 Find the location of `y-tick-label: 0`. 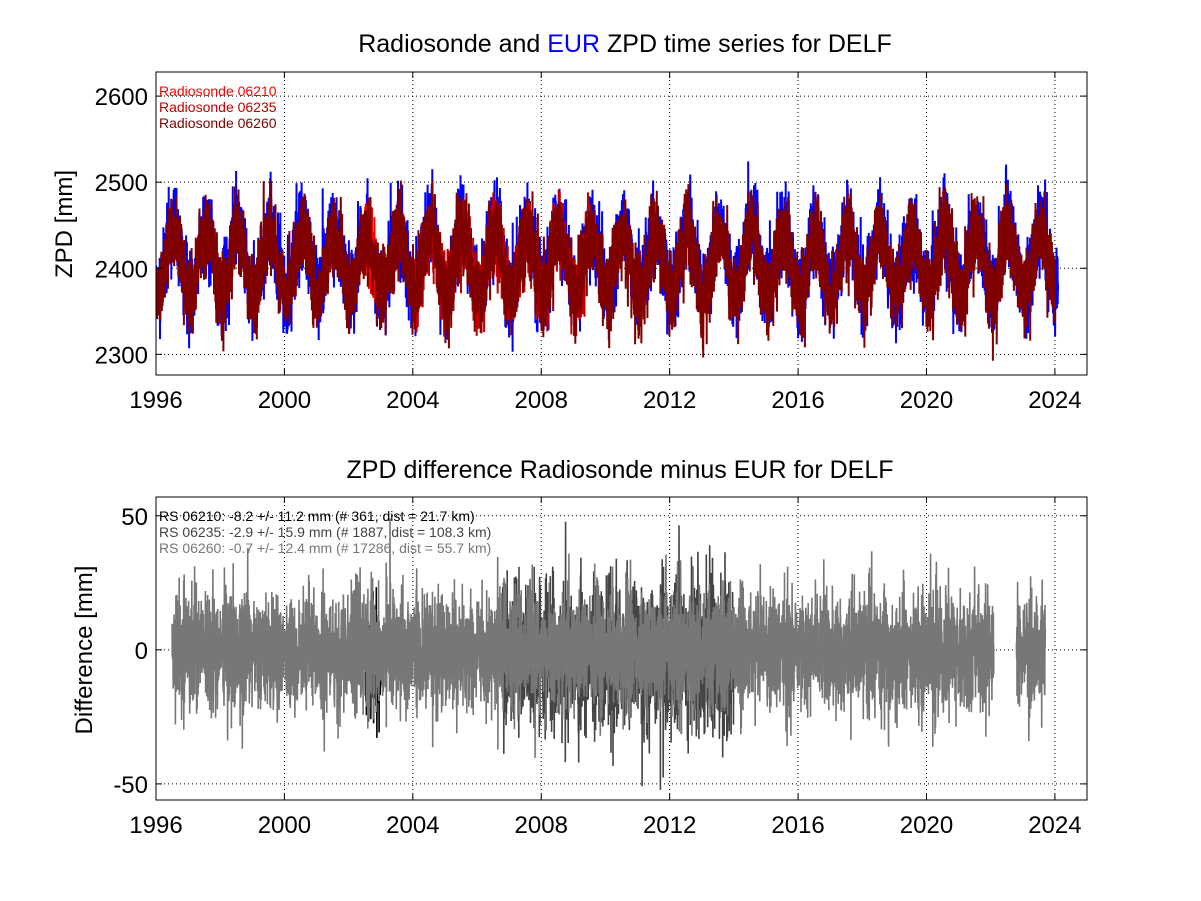

y-tick-label: 0 is located at coordinates (141, 651).